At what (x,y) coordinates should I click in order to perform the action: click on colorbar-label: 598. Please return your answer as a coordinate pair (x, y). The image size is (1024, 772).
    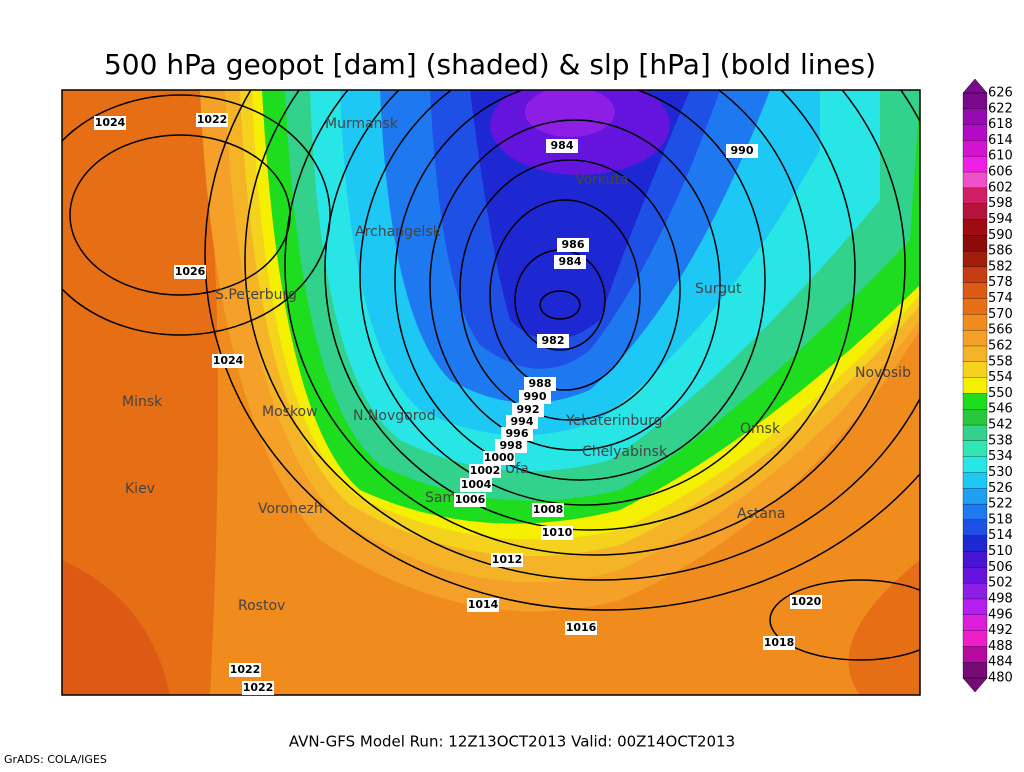
    Looking at the image, I should click on (1000, 203).